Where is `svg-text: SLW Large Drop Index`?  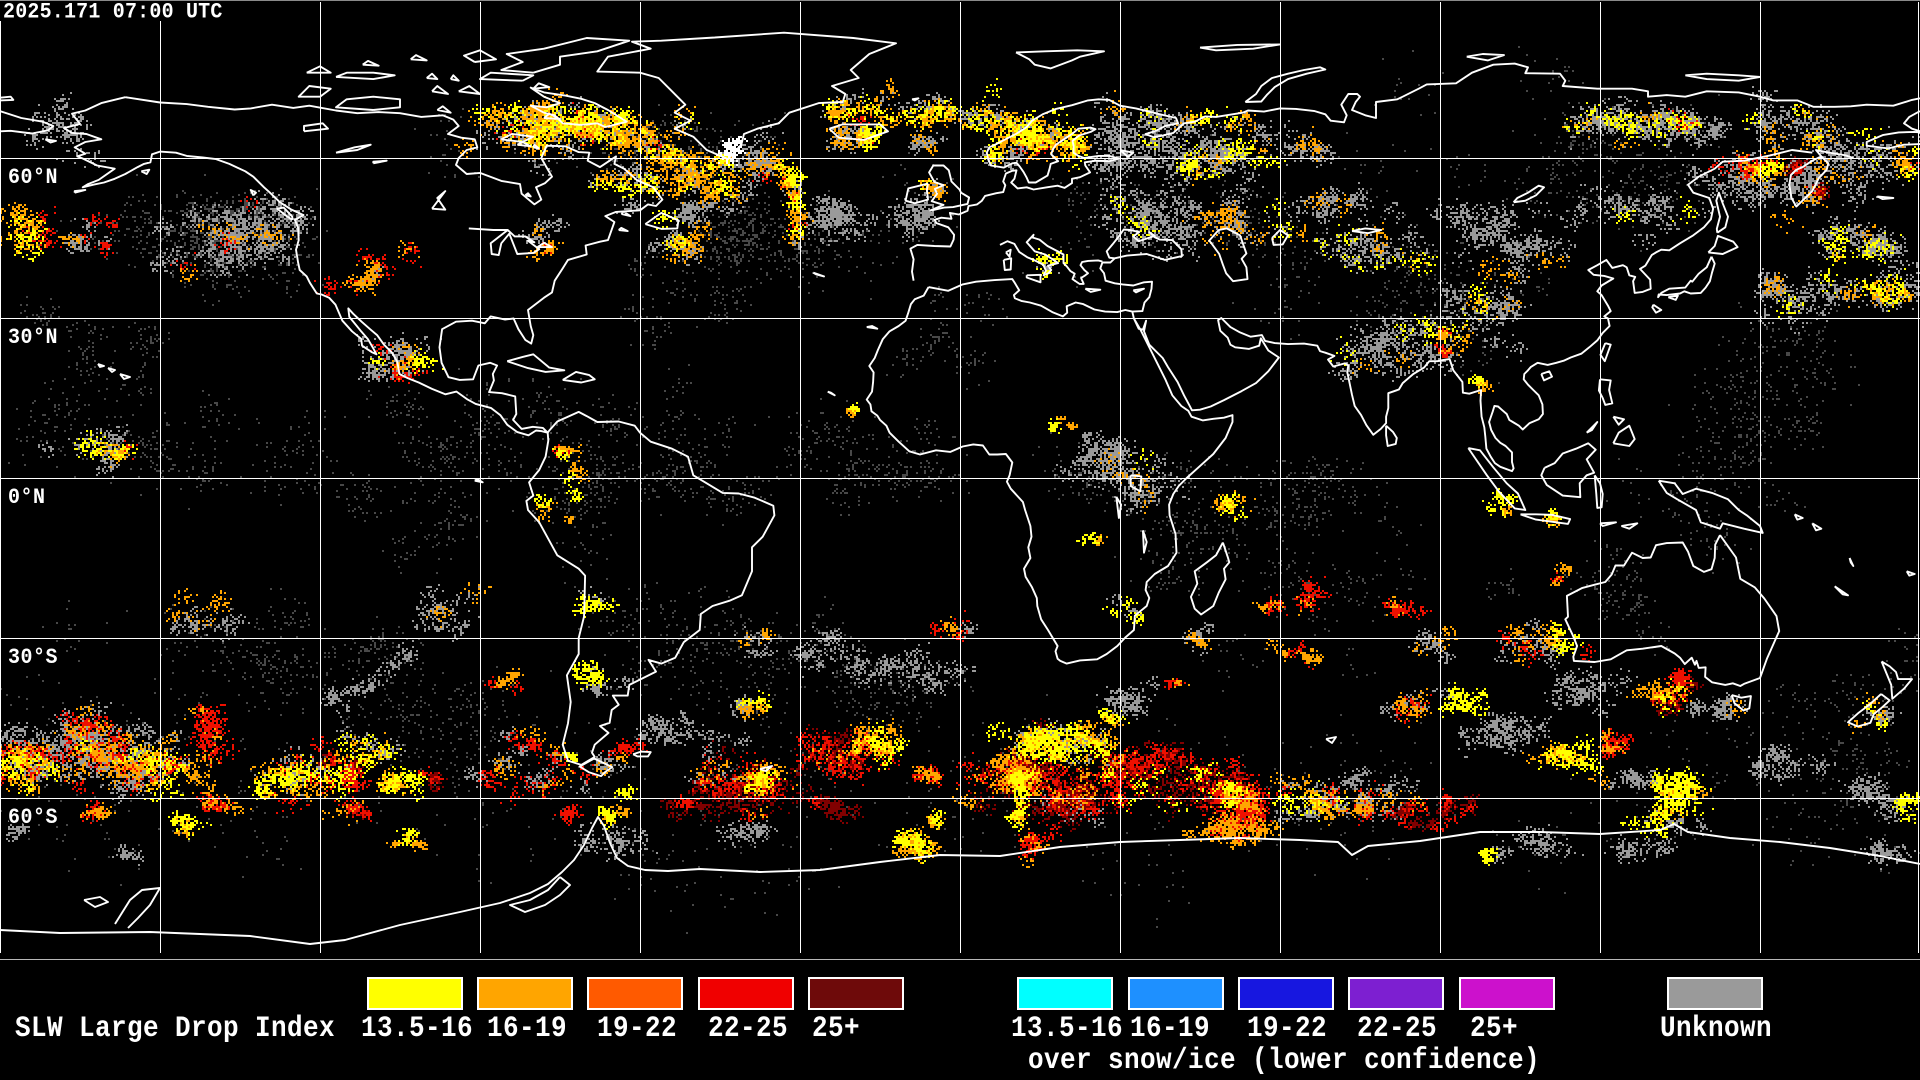
svg-text: SLW Large Drop Index is located at coordinates (175, 1029).